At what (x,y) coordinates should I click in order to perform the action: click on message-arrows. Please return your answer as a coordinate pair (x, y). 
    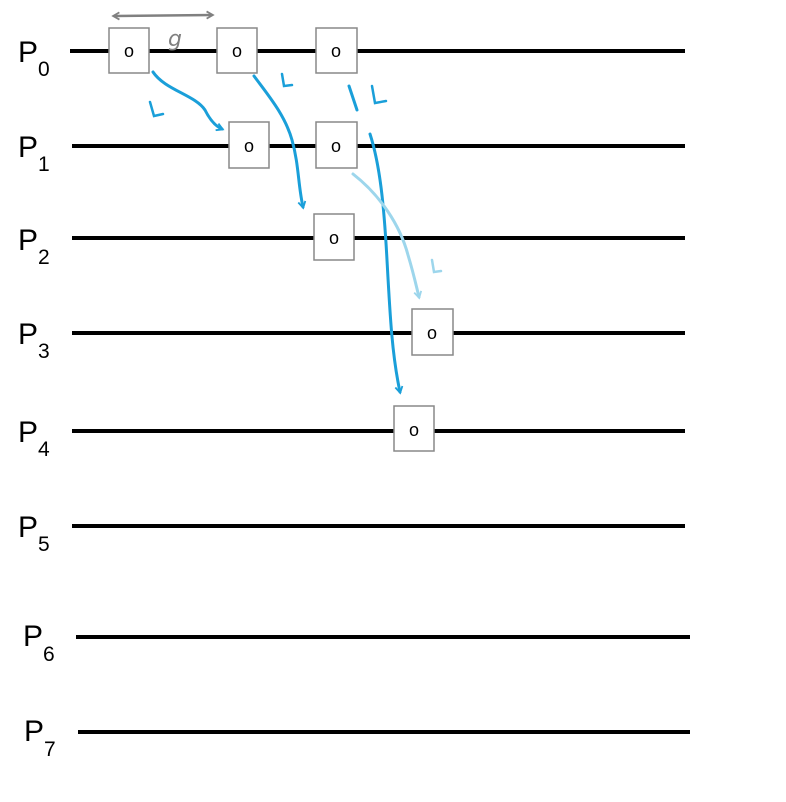
    Looking at the image, I should click on (285, 231).